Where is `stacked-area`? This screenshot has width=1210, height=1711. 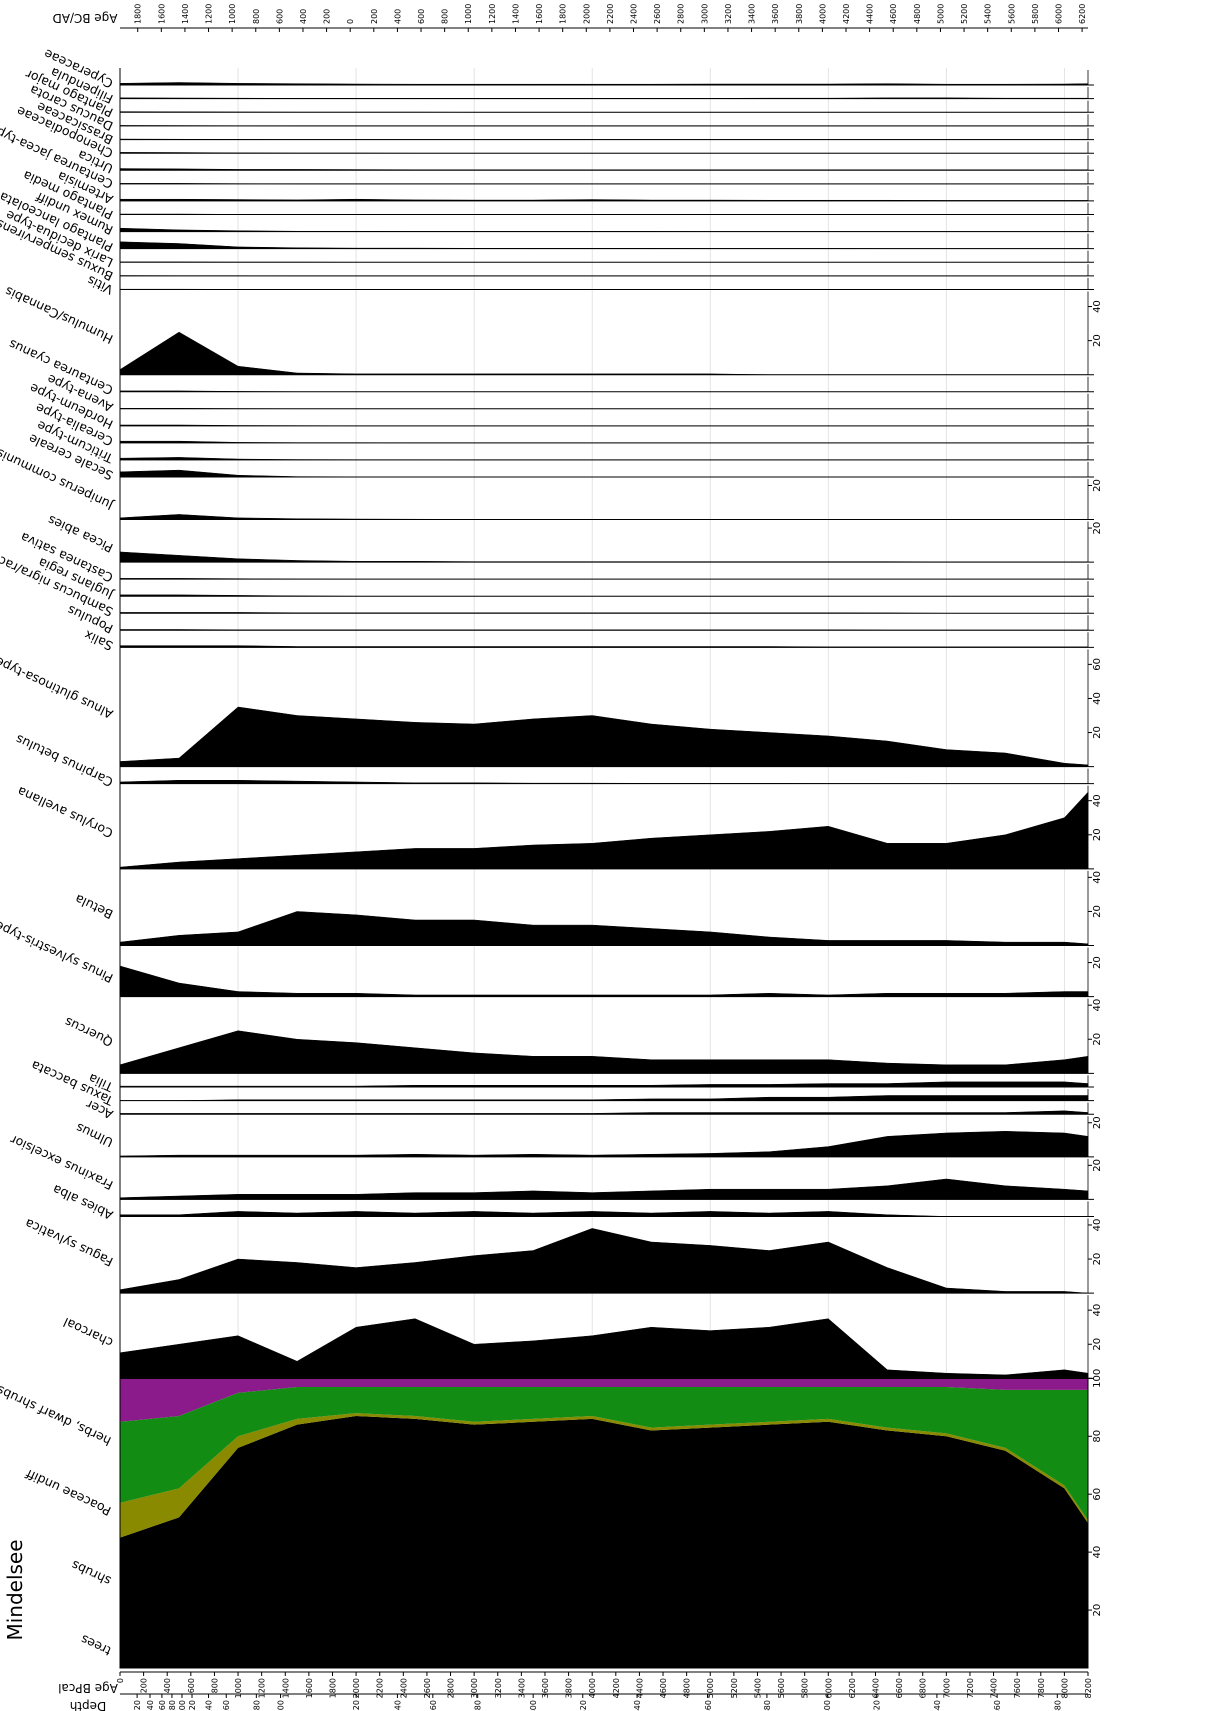 stacked-area is located at coordinates (604, 1454).